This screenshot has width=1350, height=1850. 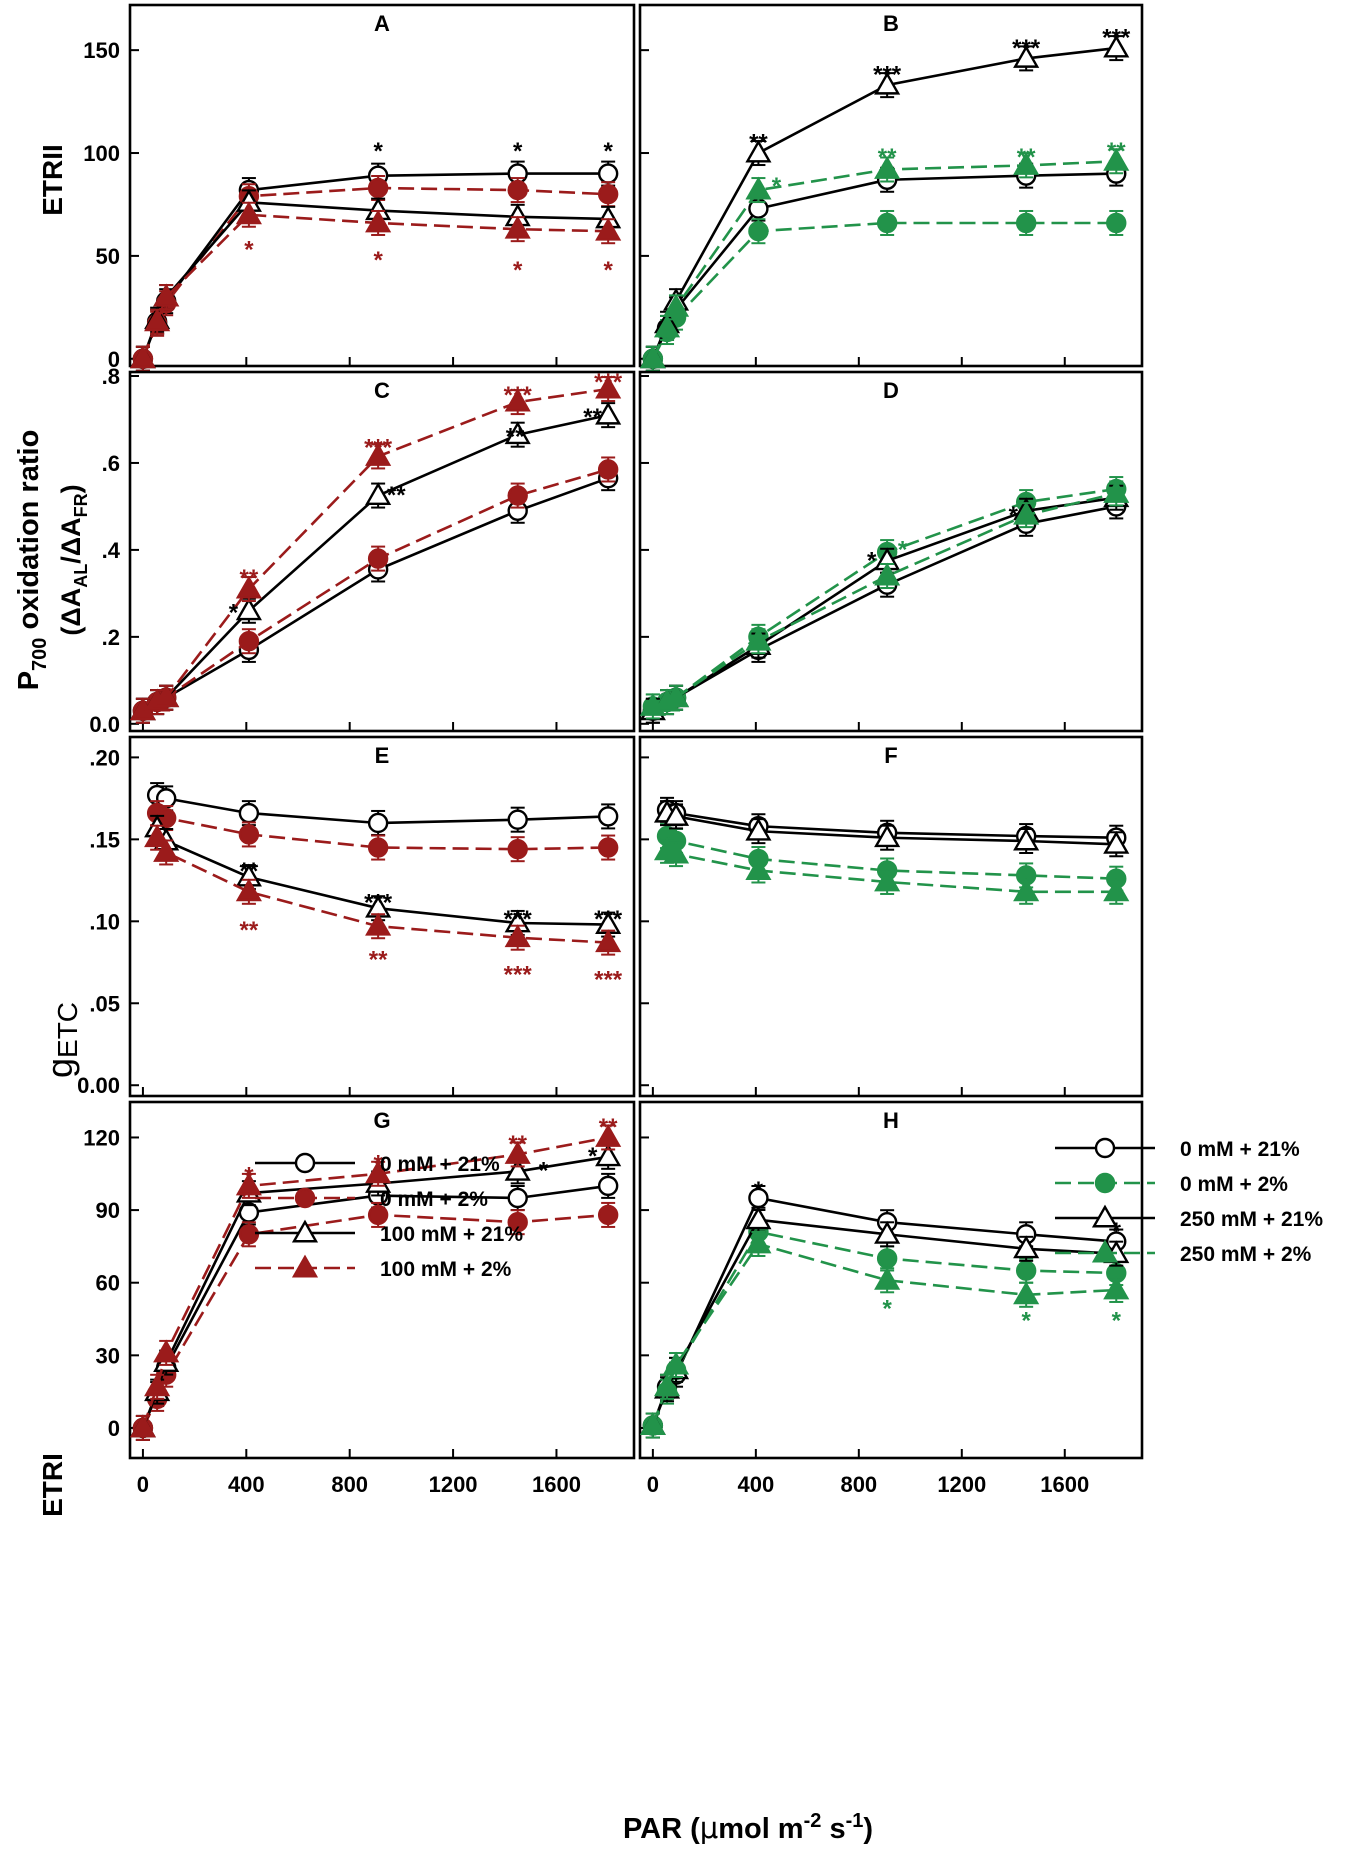 I want to click on ylabel-p700-sub-fr: FR, so click(x=81, y=505).